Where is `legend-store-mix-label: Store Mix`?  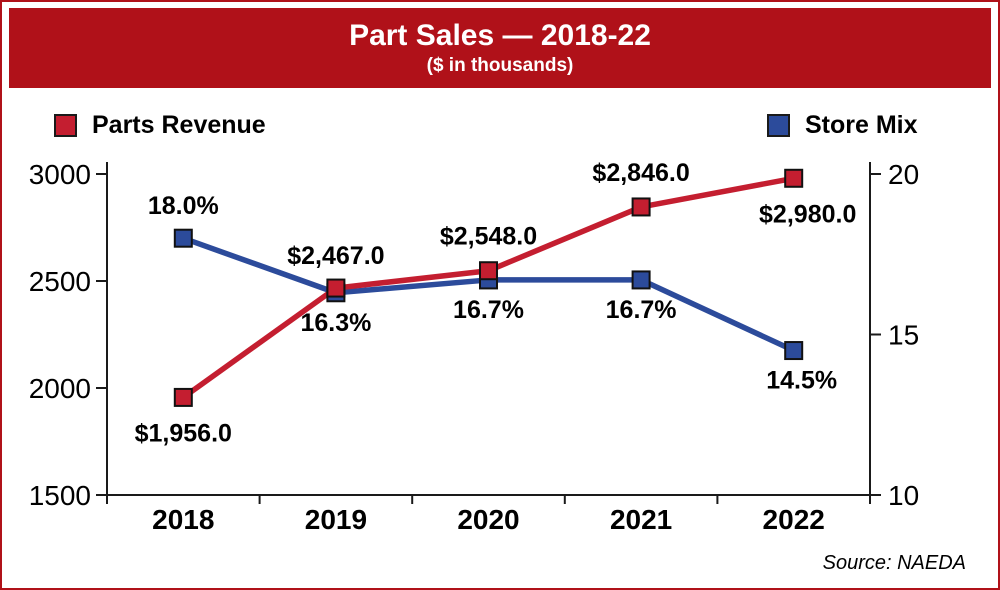
legend-store-mix-label: Store Mix is located at coordinates (861, 124).